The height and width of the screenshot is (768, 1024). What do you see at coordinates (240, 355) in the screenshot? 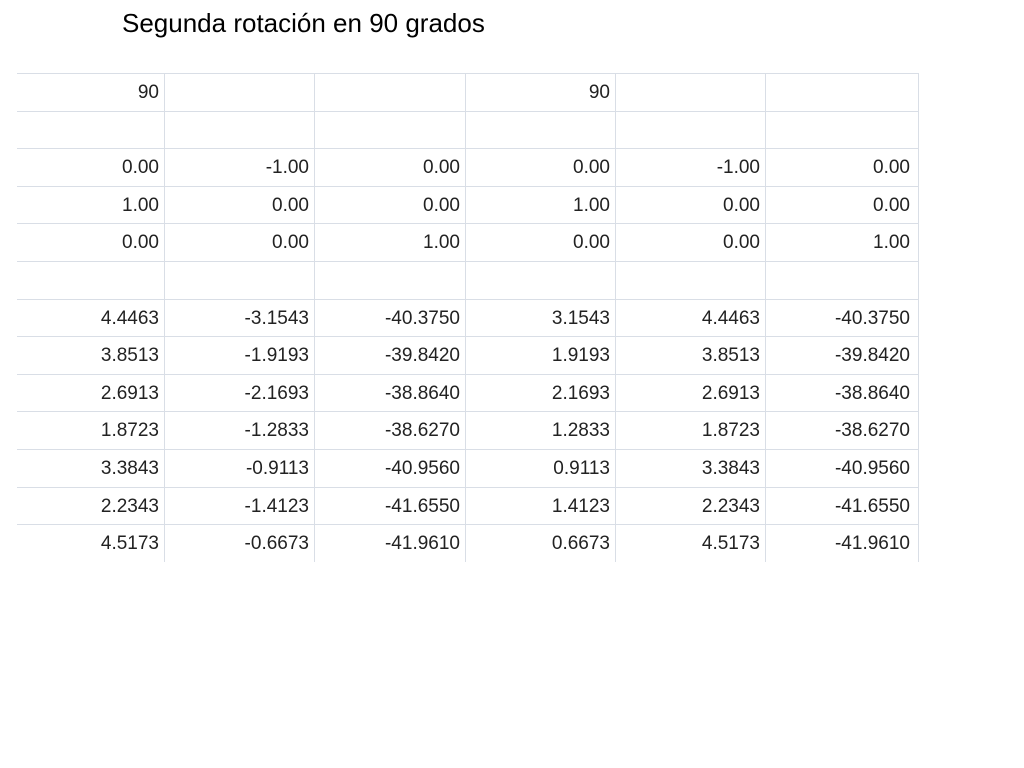
I see `cell: -1.9193` at bounding box center [240, 355].